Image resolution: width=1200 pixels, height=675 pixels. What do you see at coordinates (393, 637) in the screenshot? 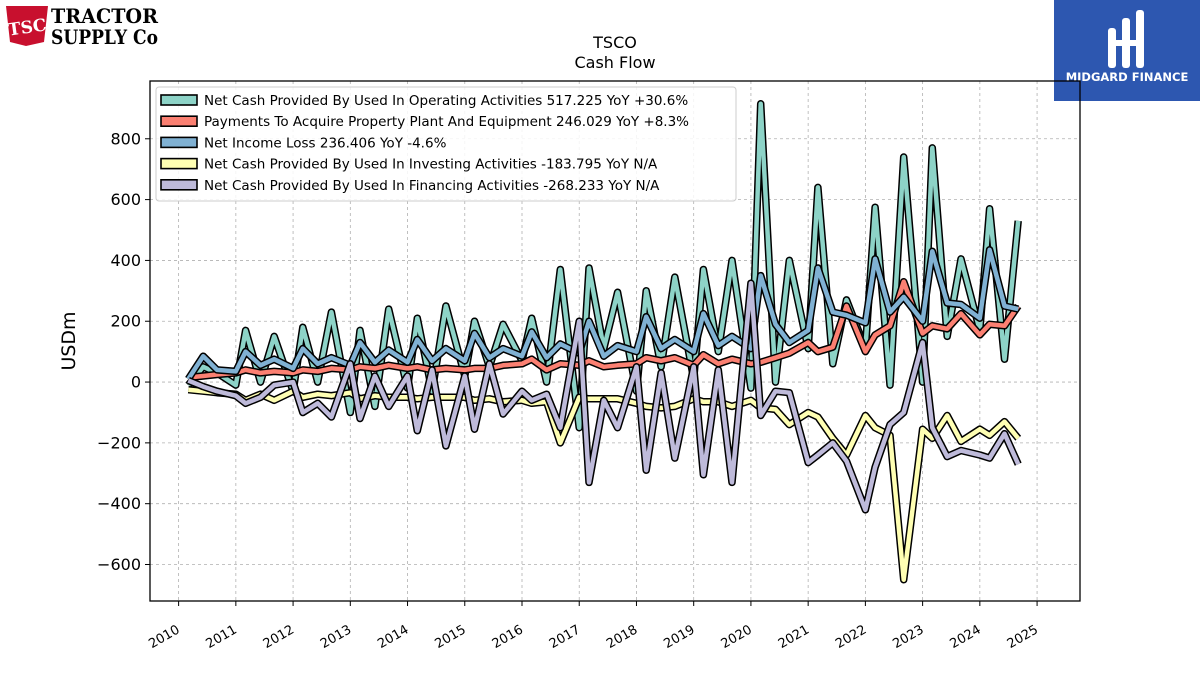
I see `x-tick-label: 2014` at bounding box center [393, 637].